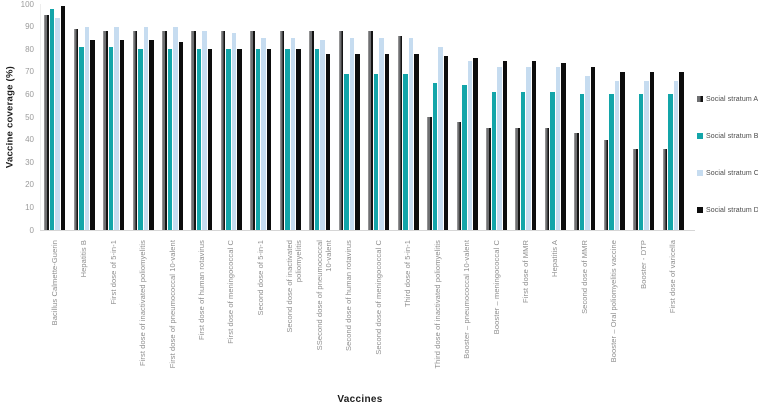 This screenshot has width=758, height=410. I want to click on legend-item-social-stratum-c: Social stratum C, so click(727, 173).